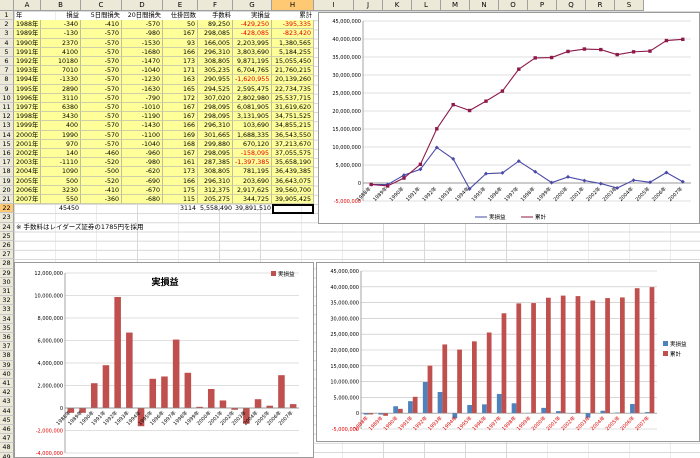 Image resolution: width=700 pixels, height=458 pixels. Describe the element at coordinates (7, 89) in the screenshot. I see `row-header-9: 9` at that location.